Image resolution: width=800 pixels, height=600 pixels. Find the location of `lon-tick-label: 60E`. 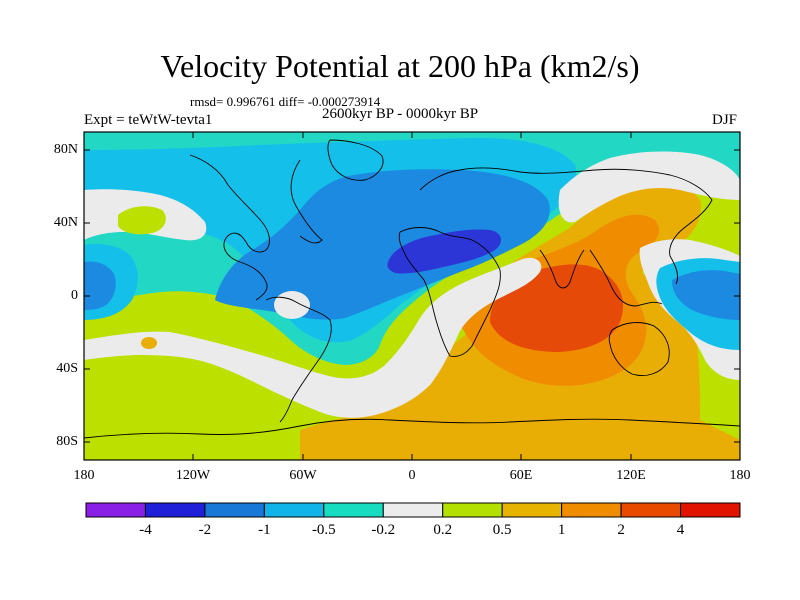

lon-tick-label: 60E is located at coordinates (521, 476).